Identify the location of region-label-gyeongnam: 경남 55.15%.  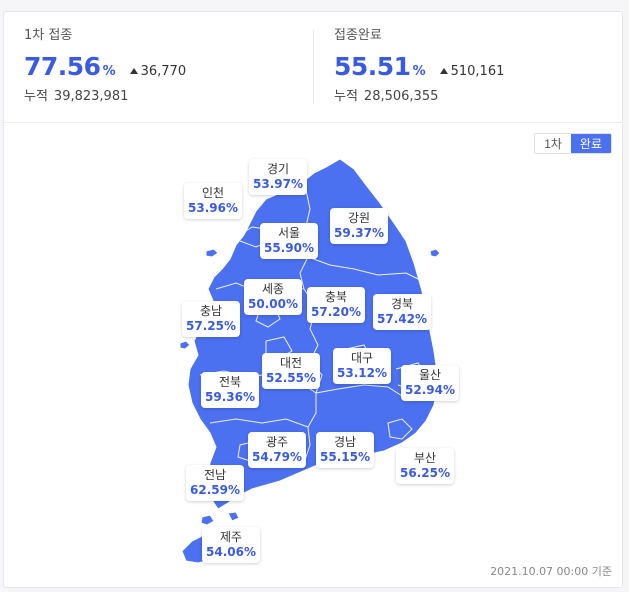
(345, 450).